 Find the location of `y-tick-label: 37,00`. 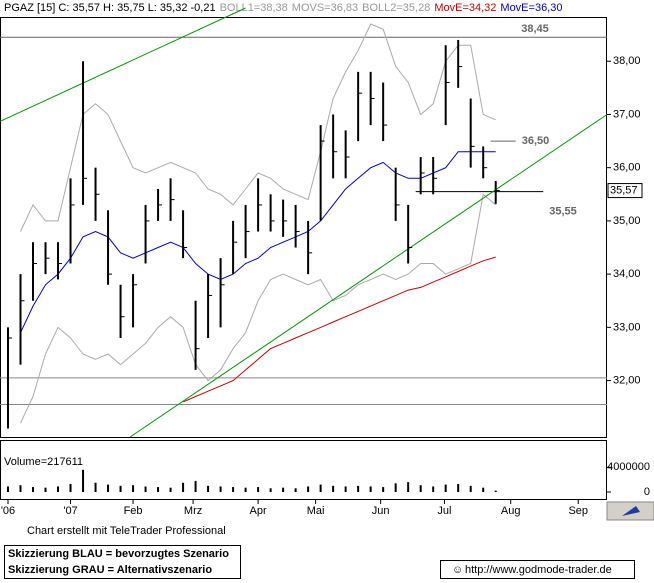

y-tick-label: 37,00 is located at coordinates (627, 114).